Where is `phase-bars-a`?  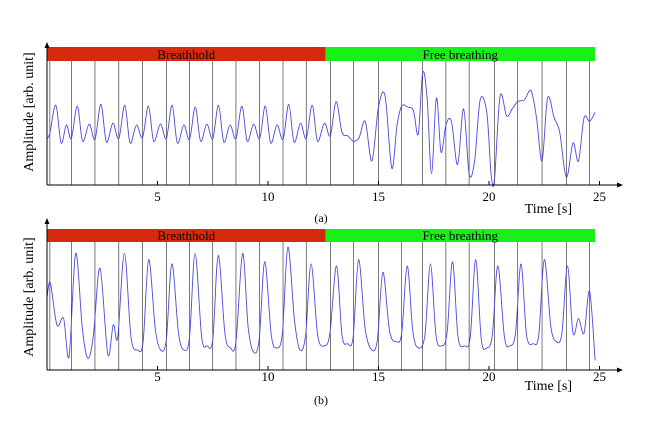
phase-bars-a is located at coordinates (321, 54).